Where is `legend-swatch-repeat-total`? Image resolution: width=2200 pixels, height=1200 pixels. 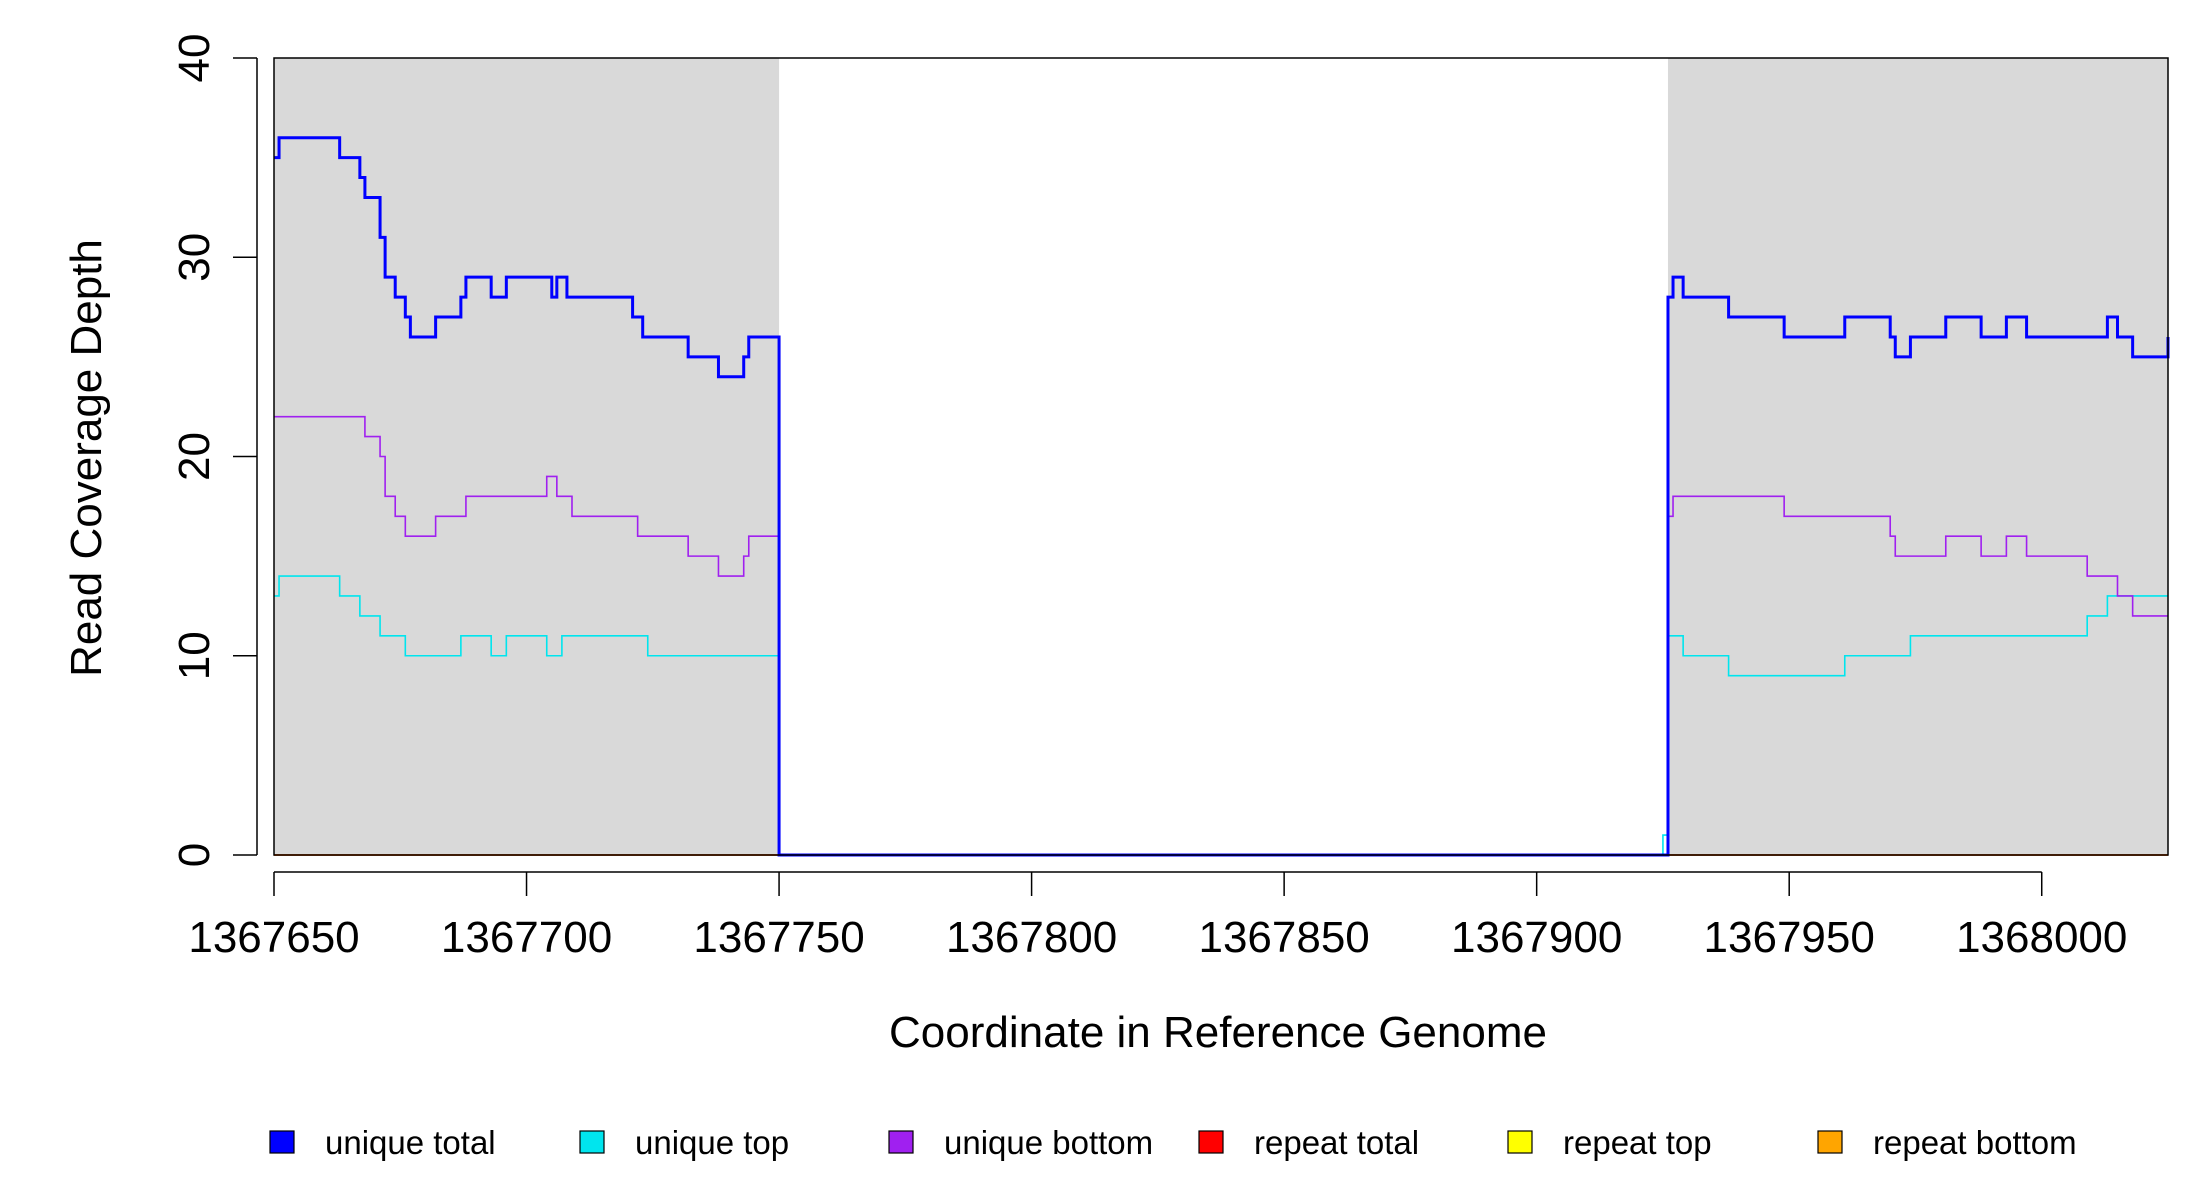
legend-swatch-repeat-total is located at coordinates (1211, 1142).